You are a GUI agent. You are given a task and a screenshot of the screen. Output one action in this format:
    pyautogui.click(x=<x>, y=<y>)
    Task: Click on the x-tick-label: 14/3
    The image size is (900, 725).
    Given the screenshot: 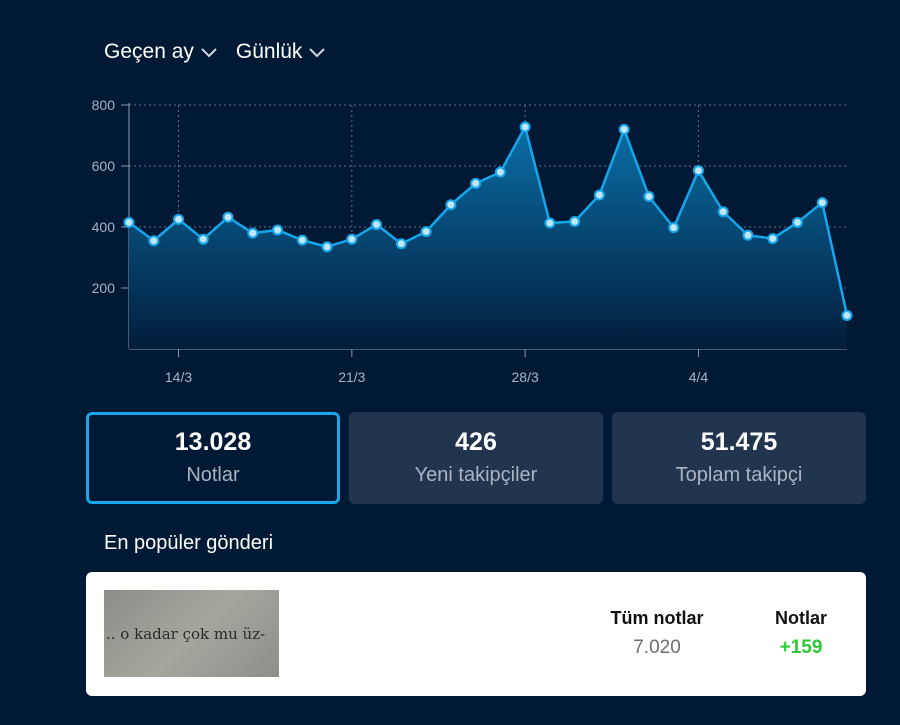 What is the action you would take?
    pyautogui.click(x=178, y=377)
    